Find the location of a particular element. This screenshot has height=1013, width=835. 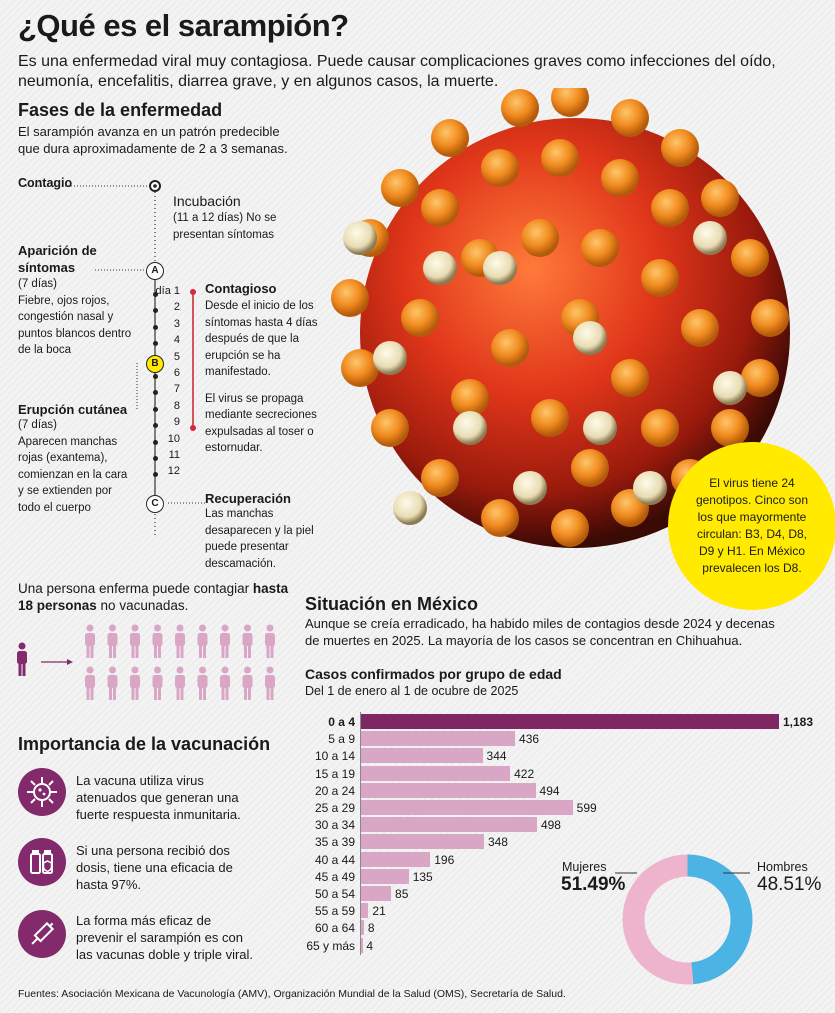

bar-value-label: 8 is located at coordinates (371, 928).